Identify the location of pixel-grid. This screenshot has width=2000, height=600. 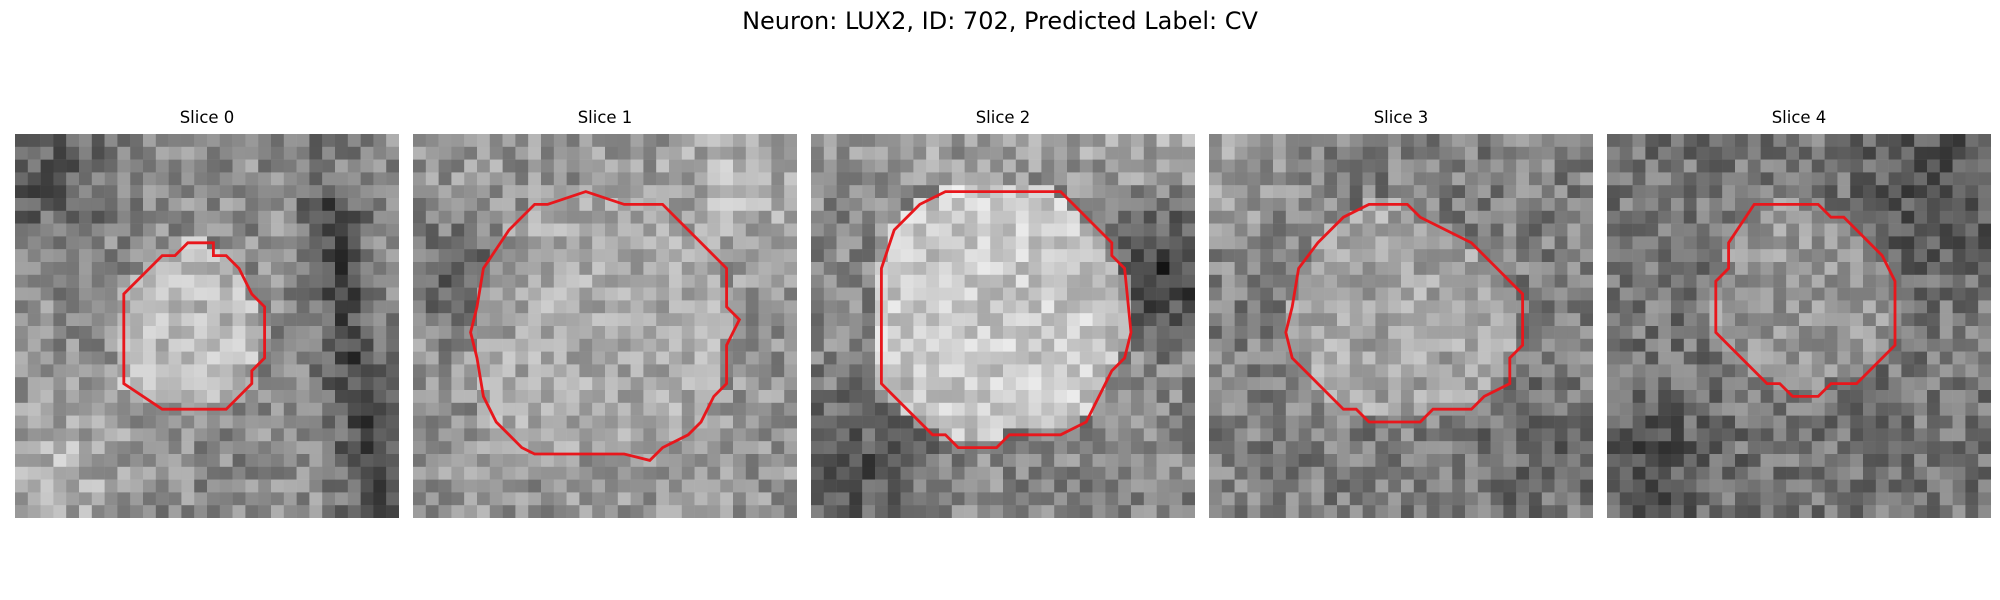
(1799, 326).